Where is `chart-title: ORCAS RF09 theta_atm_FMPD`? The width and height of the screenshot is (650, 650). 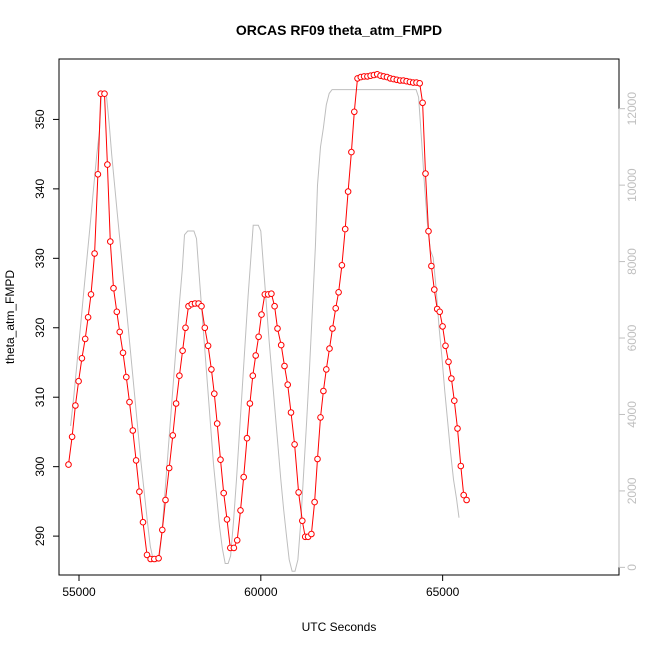 chart-title: ORCAS RF09 theta_atm_FMPD is located at coordinates (339, 30).